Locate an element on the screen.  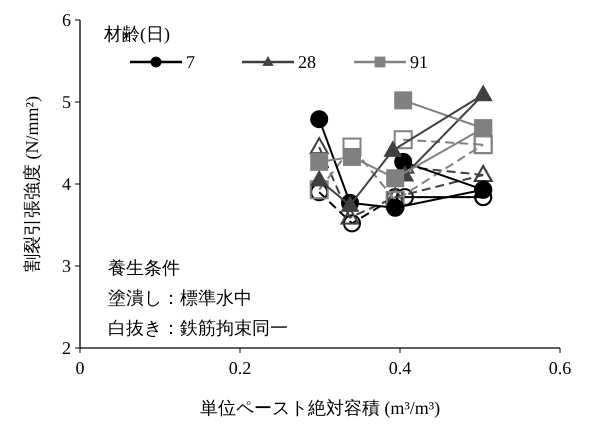
y-tick-label: 4 is located at coordinates (66, 184).